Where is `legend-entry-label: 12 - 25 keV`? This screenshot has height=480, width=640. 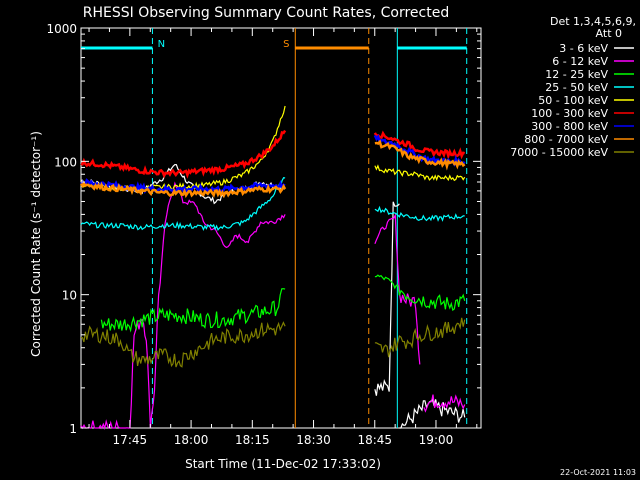
legend-entry-label: 12 - 25 keV is located at coordinates (576, 74).